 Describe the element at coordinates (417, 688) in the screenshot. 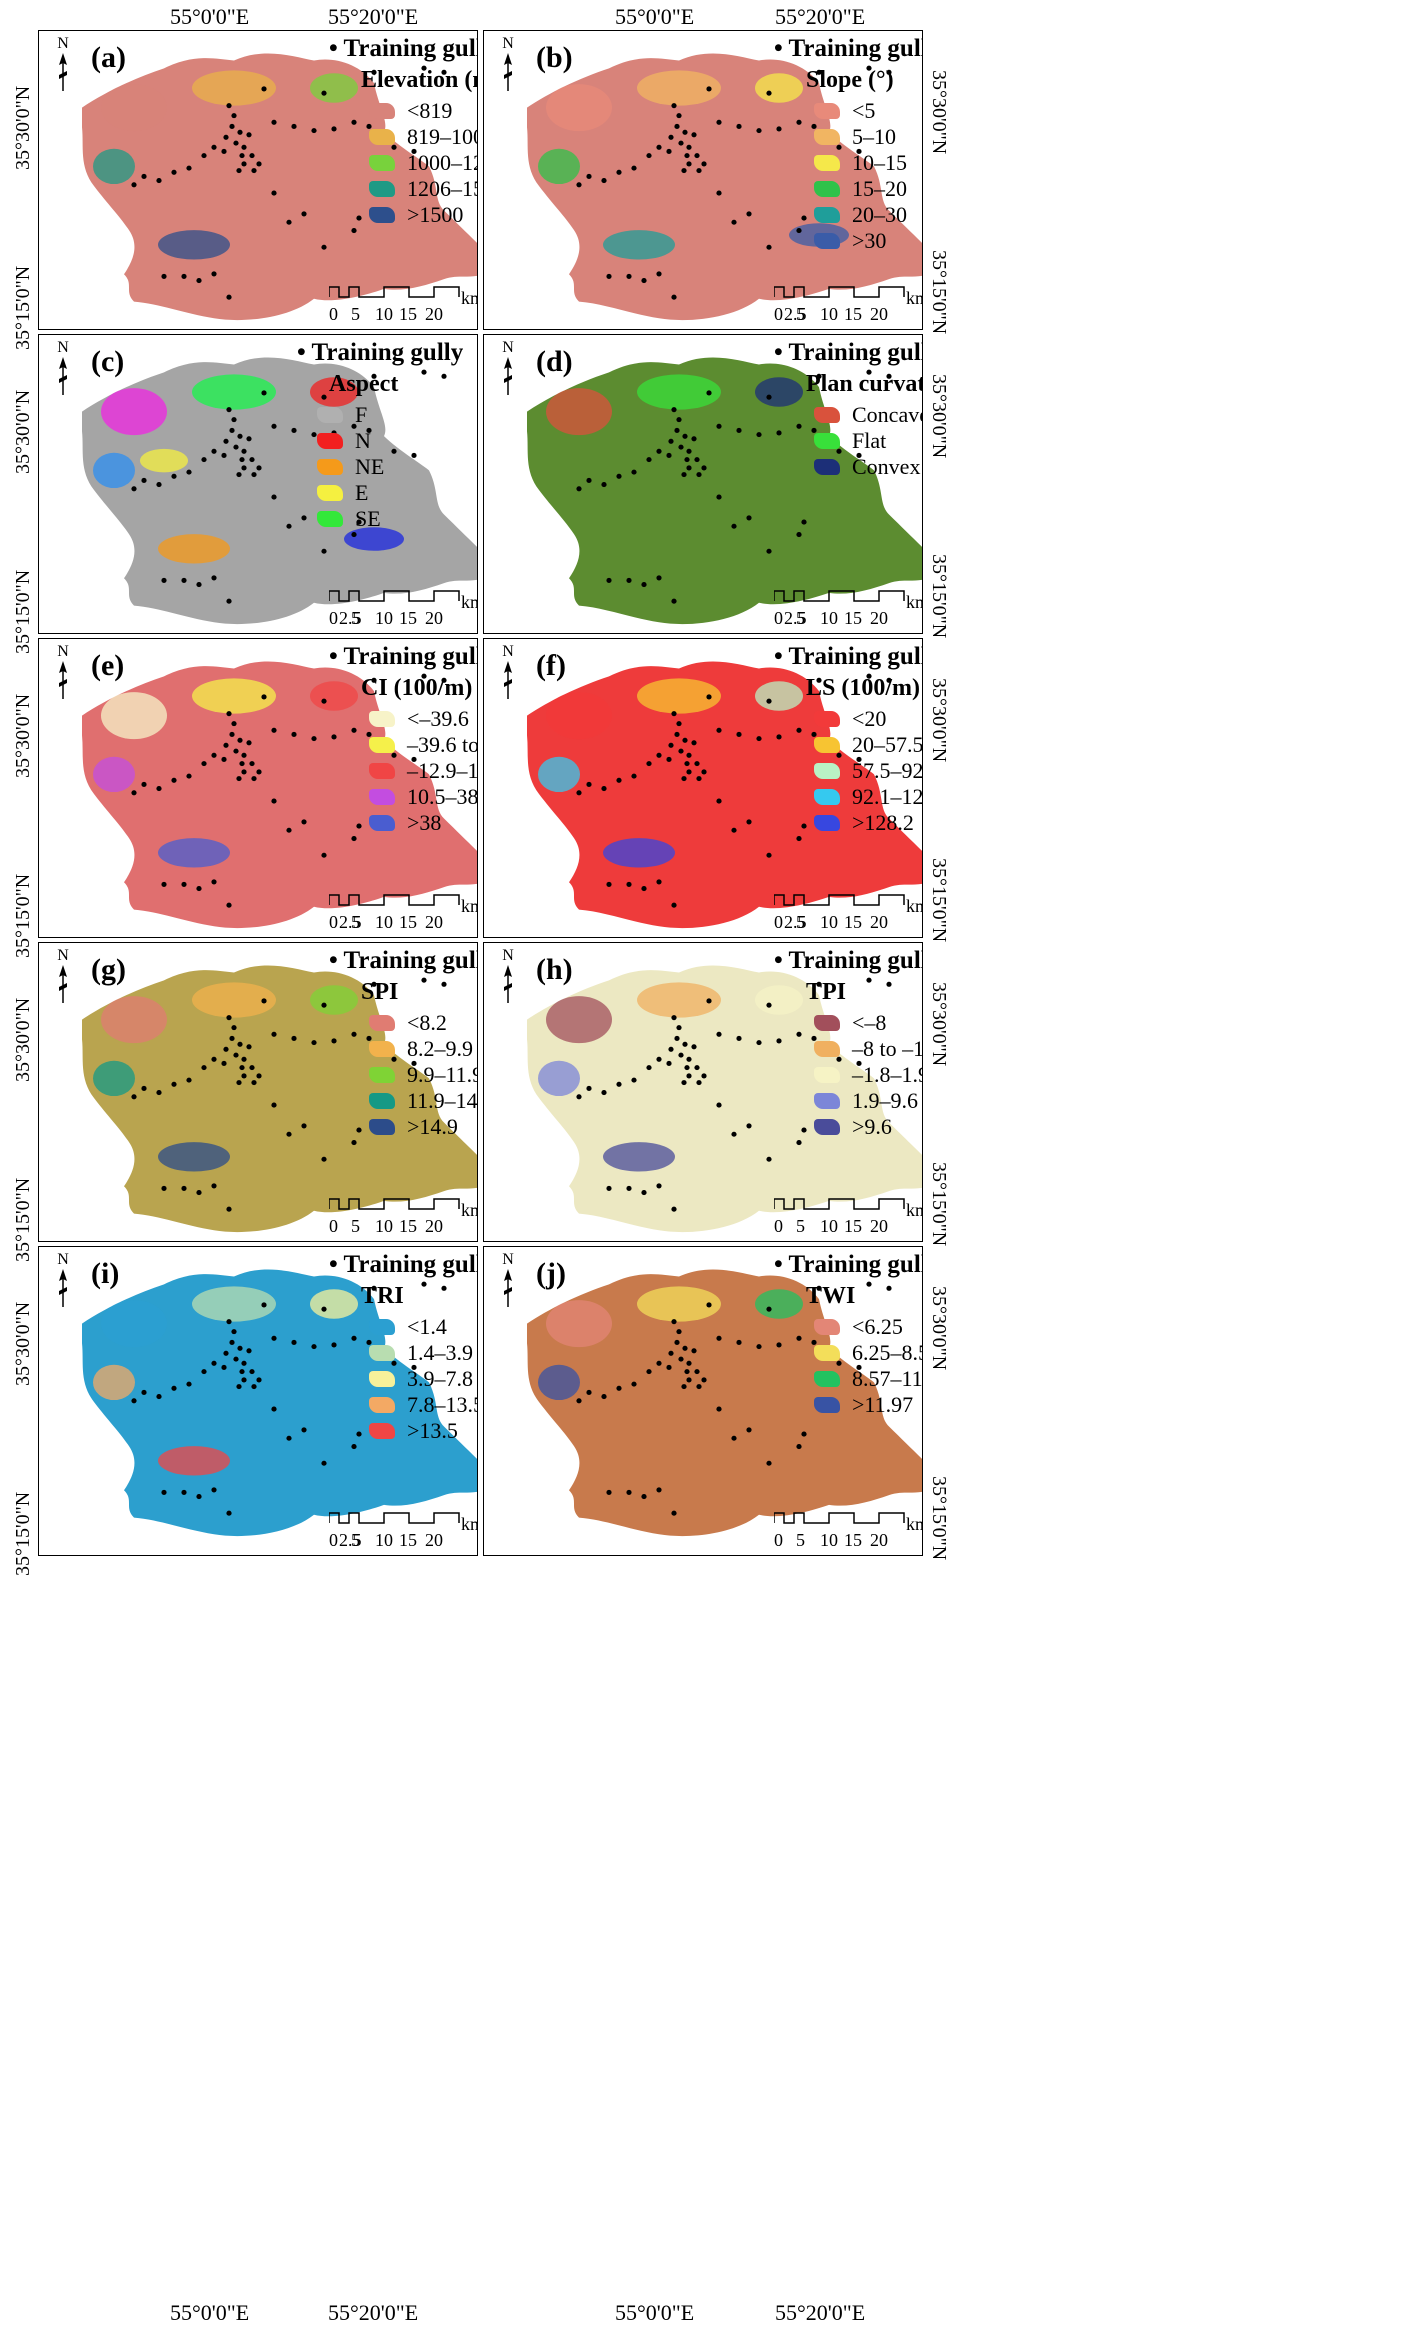

I see `legend-title: CI (100/m)` at that location.